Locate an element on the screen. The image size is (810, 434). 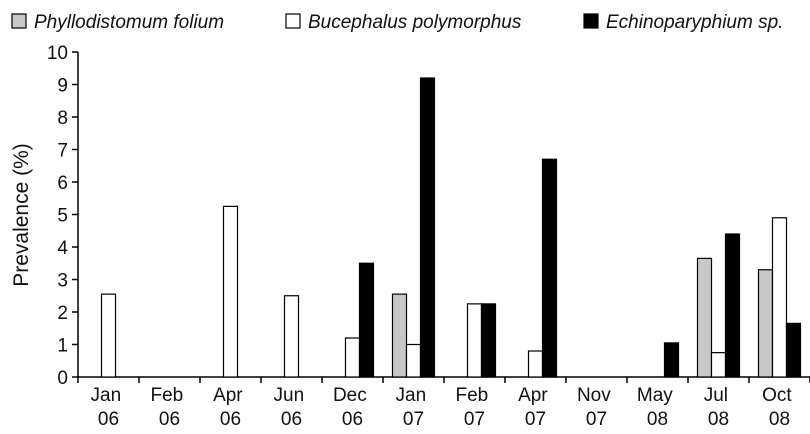
legend-label: Phyllodistomum folium is located at coordinates (129, 22).